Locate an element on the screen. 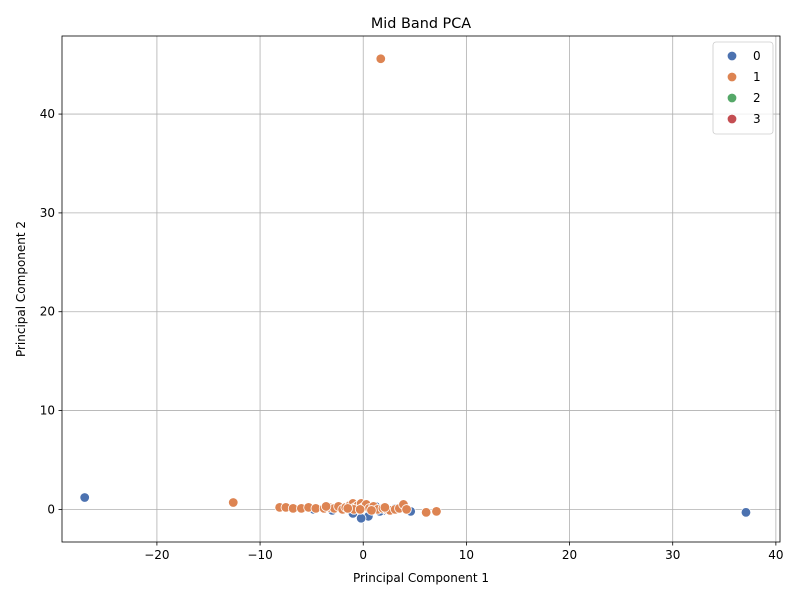 This screenshot has width=800, height=600. x-tick-label: 10 is located at coordinates (466, 555).